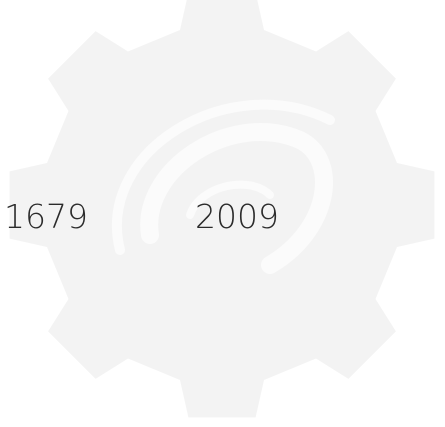 This screenshot has width=445, height=427. I want to click on number-label: 1679, so click(46, 216).